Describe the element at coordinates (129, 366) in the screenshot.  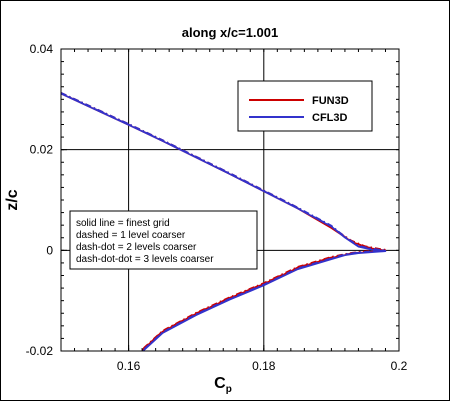
I see `x-tick-label: 0.16` at that location.